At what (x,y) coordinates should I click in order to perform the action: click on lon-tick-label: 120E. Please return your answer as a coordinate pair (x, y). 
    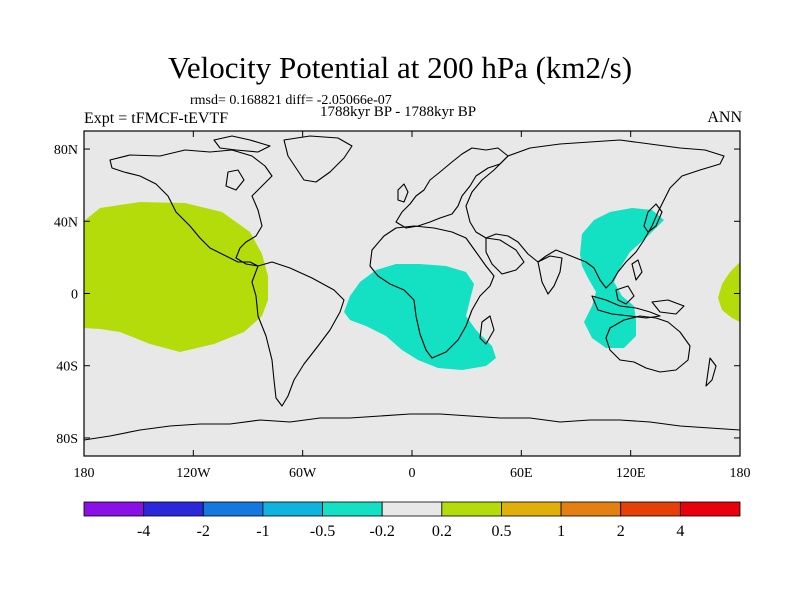
    Looking at the image, I should click on (631, 473).